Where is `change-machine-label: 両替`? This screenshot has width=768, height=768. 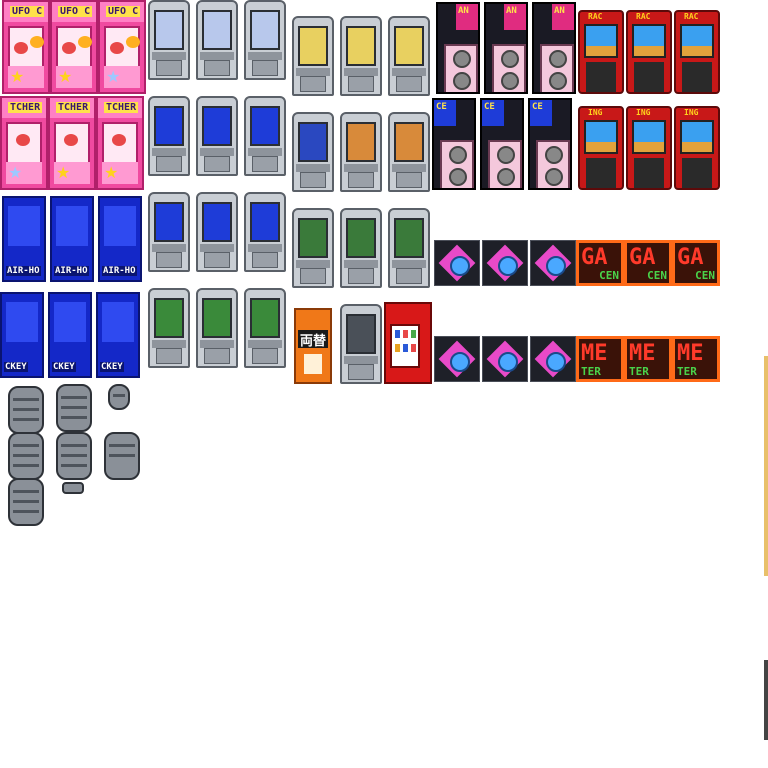 change-machine-label: 両替 is located at coordinates (313, 341).